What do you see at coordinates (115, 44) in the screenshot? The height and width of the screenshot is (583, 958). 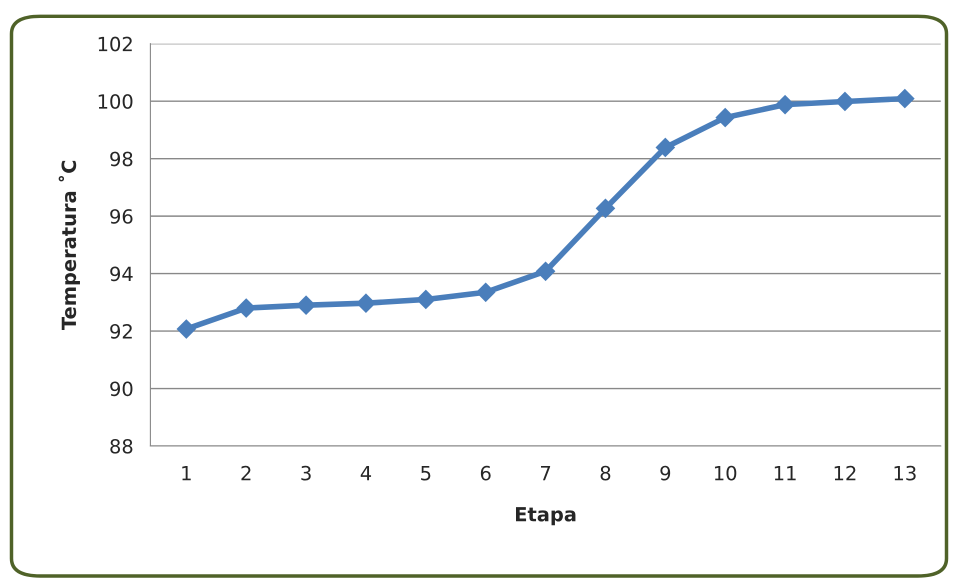 I see `y-tick-label: 102` at bounding box center [115, 44].